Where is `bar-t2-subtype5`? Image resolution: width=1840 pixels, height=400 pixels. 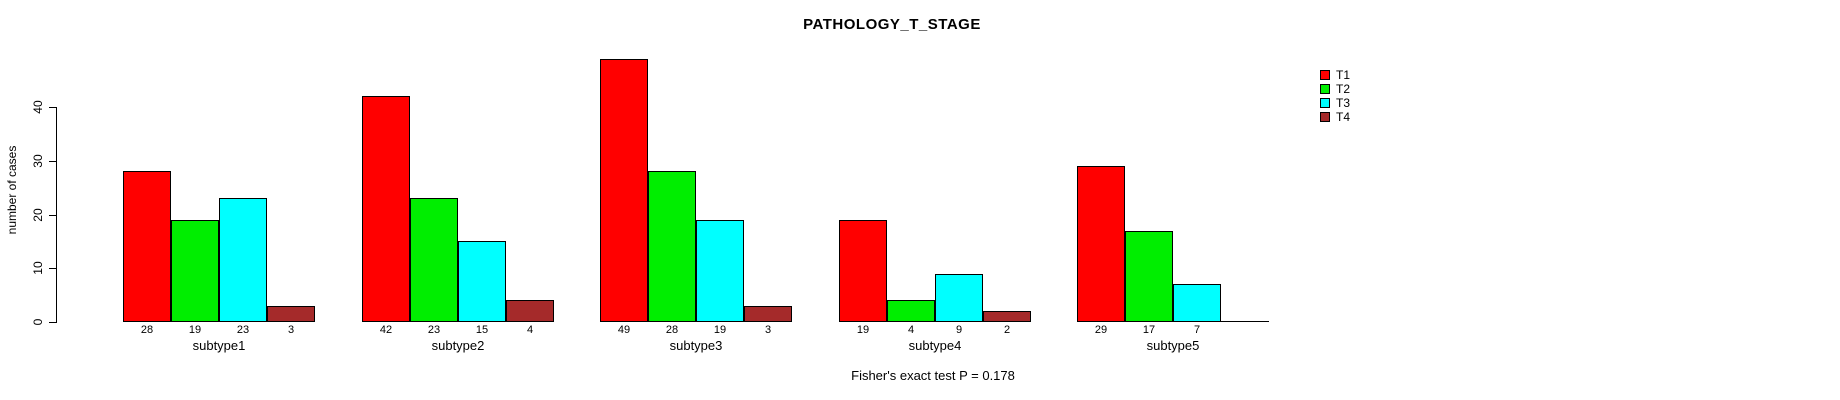
bar-t2-subtype5 is located at coordinates (1149, 276).